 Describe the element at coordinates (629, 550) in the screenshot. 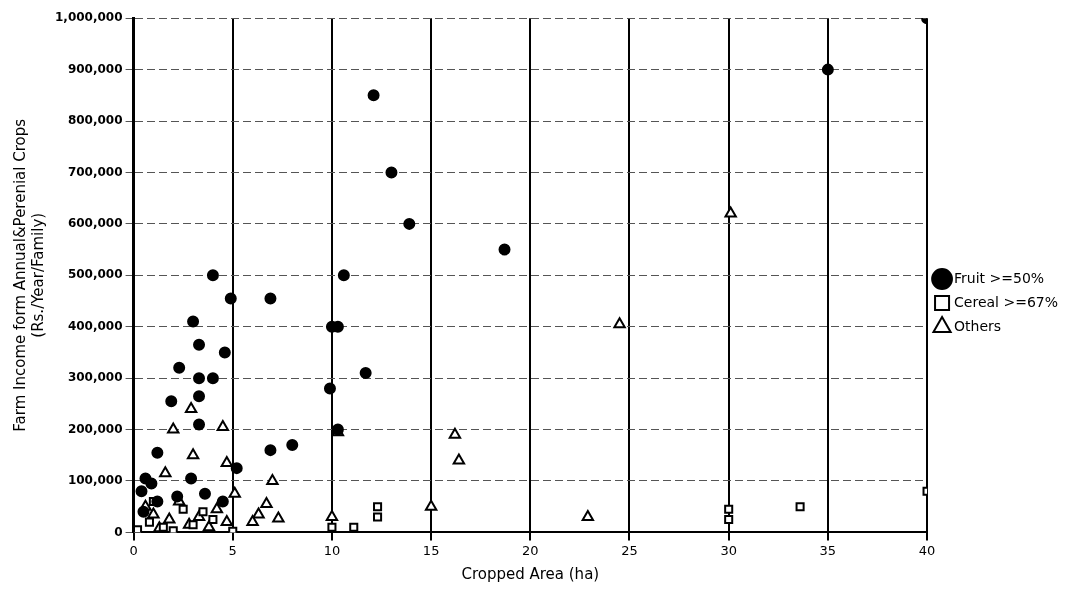

I see `x-tick-label: 25` at that location.